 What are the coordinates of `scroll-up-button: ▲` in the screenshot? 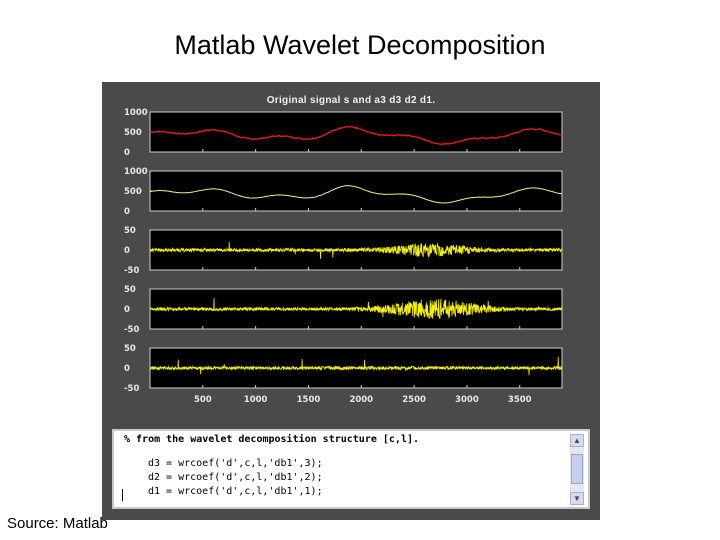 It's located at (577, 440).